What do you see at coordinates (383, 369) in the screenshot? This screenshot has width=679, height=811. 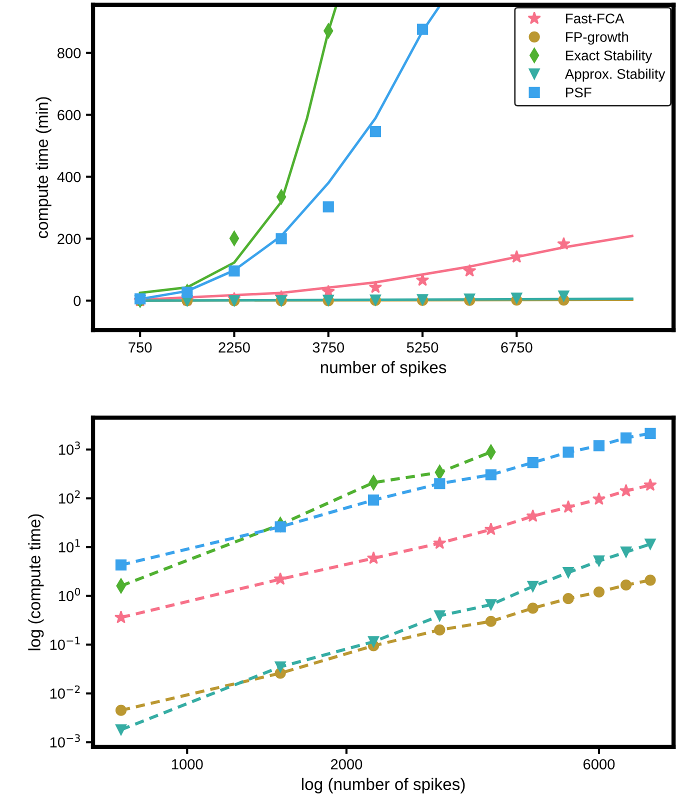 I see `x-axis-title: number of spikes` at bounding box center [383, 369].